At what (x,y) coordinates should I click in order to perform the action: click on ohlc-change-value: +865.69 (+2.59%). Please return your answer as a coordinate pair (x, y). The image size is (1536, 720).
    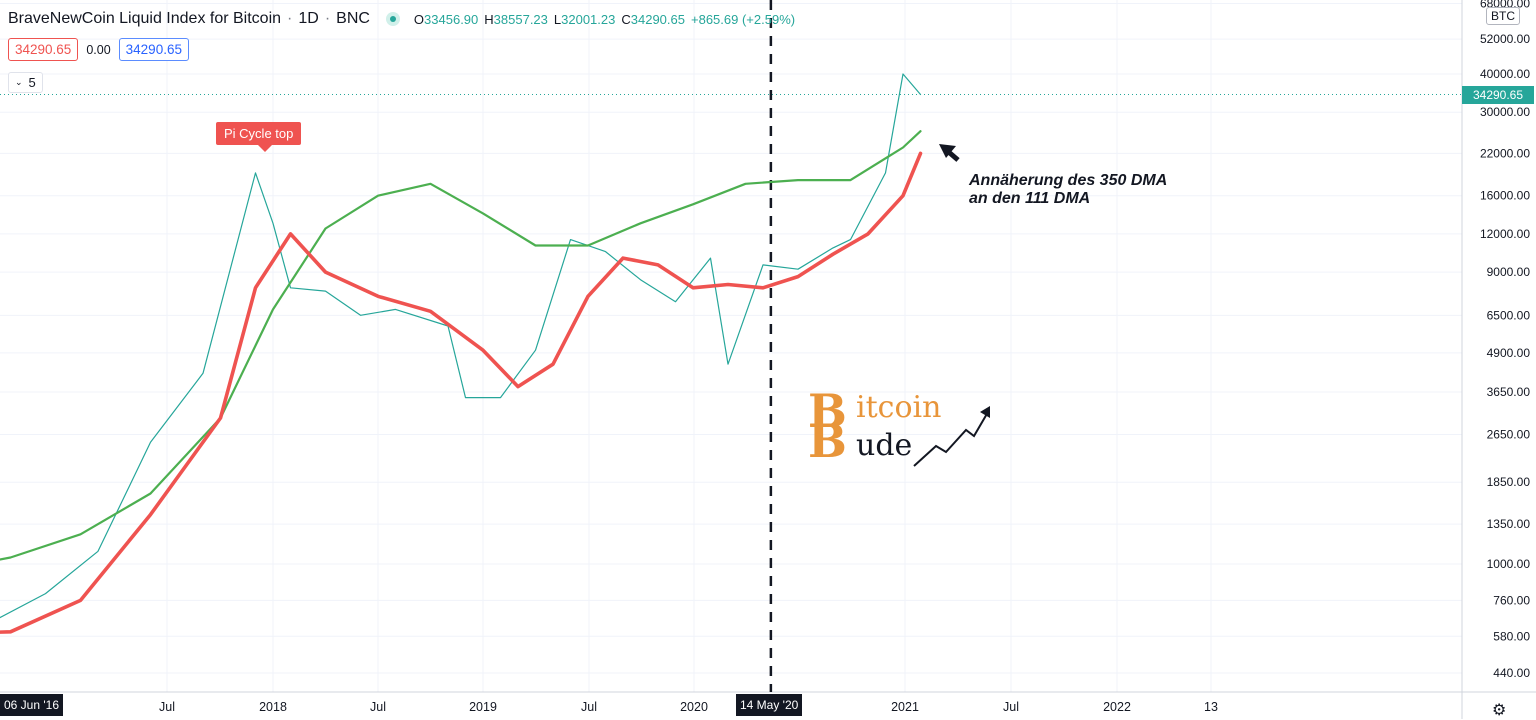
    Looking at the image, I should click on (743, 19).